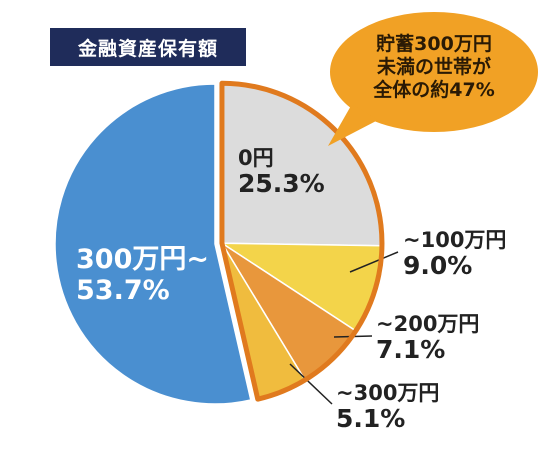 The image size is (540, 468). What do you see at coordinates (142, 259) in the screenshot?
I see `slice-name: 300万円~` at bounding box center [142, 259].